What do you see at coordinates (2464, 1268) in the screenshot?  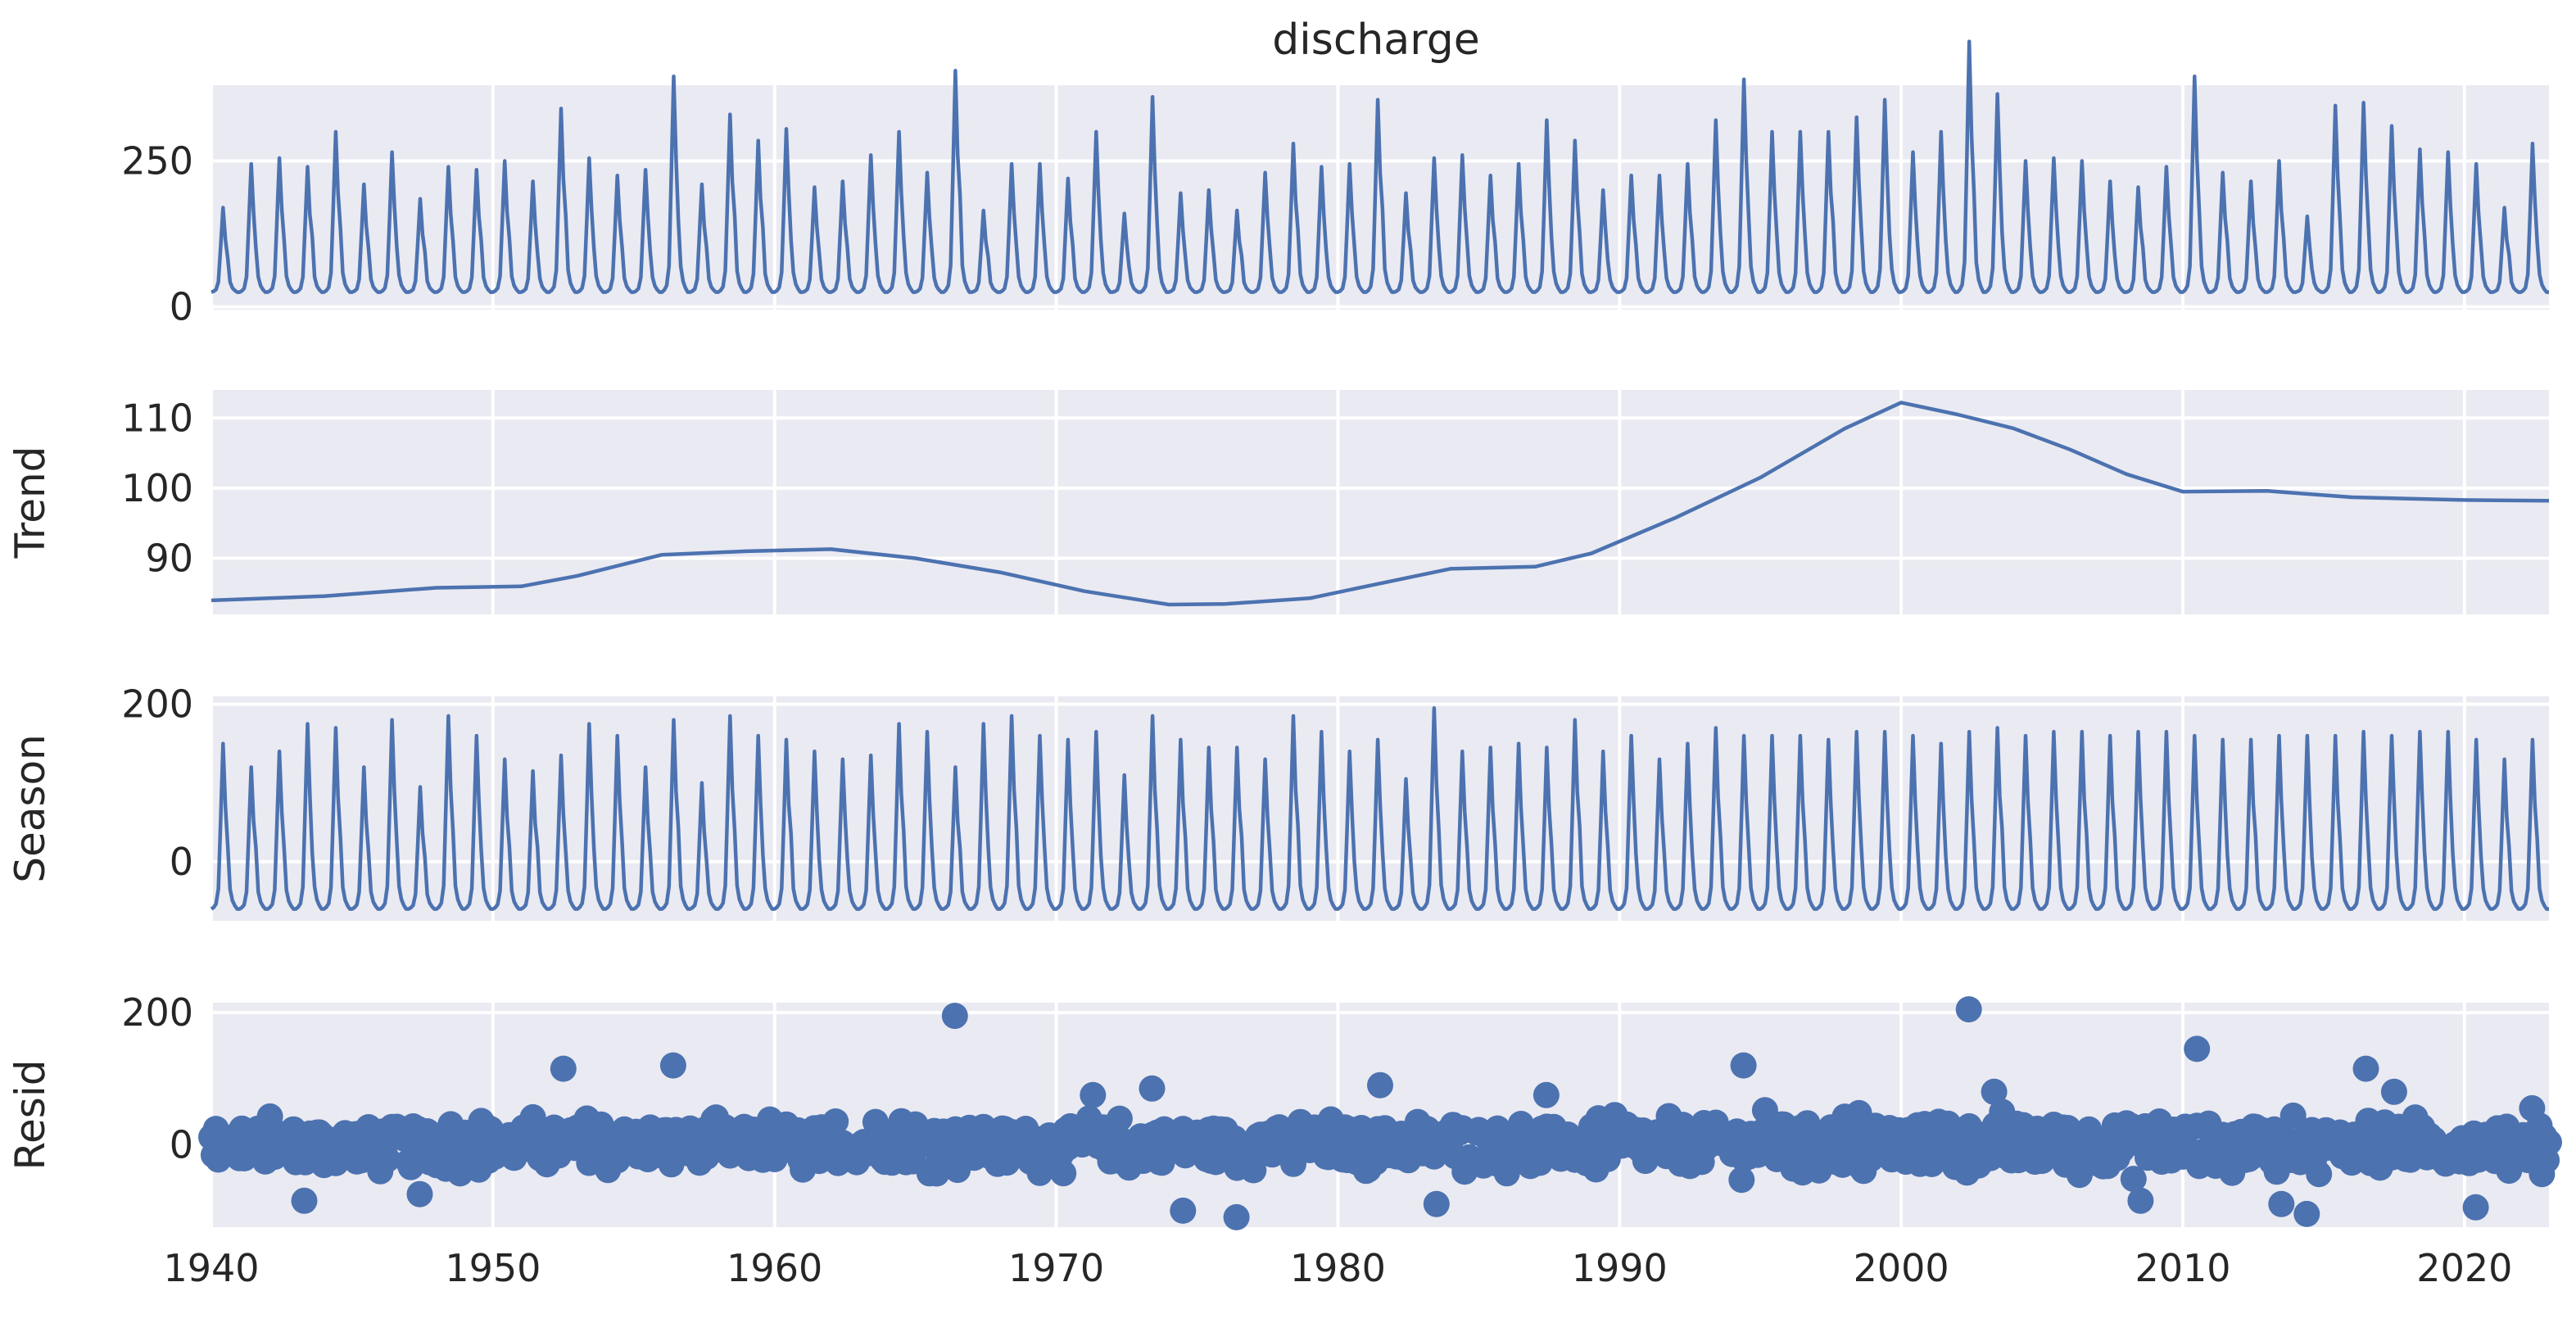 I see `x-tick-label: 2020` at bounding box center [2464, 1268].